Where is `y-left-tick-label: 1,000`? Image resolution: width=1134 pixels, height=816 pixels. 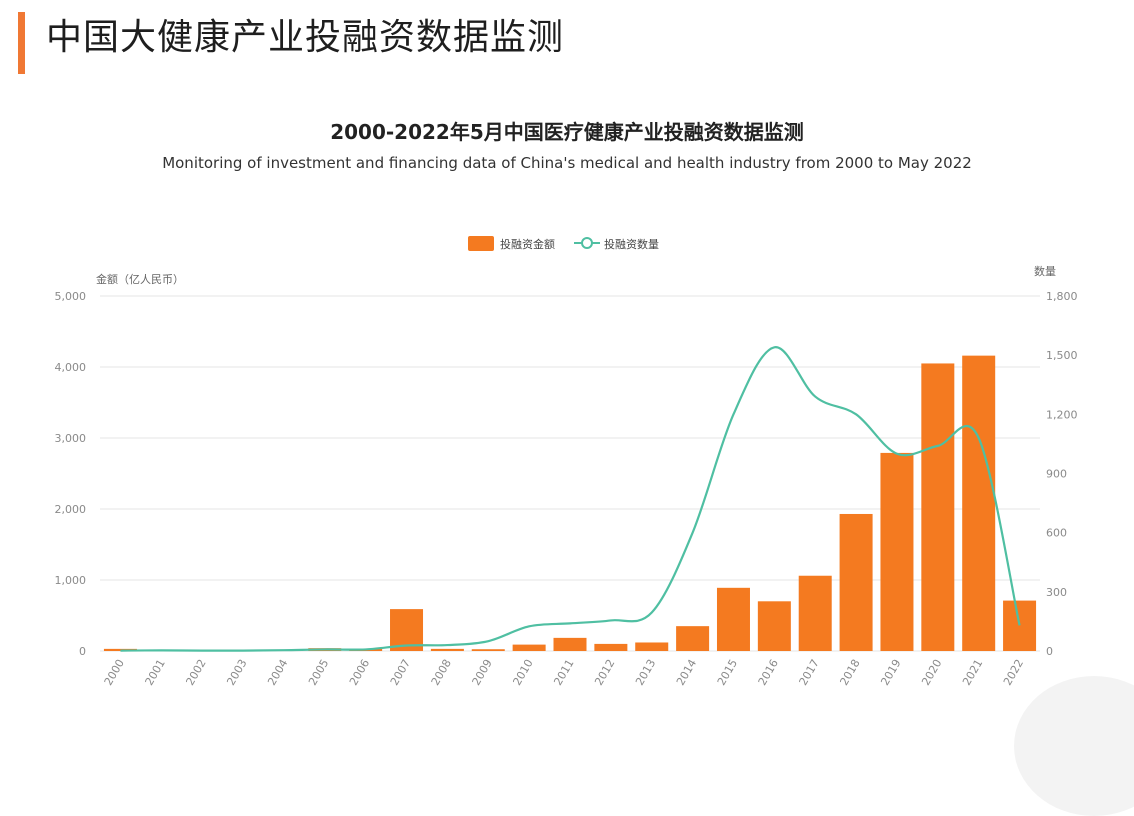 y-left-tick-label: 1,000 is located at coordinates (71, 580).